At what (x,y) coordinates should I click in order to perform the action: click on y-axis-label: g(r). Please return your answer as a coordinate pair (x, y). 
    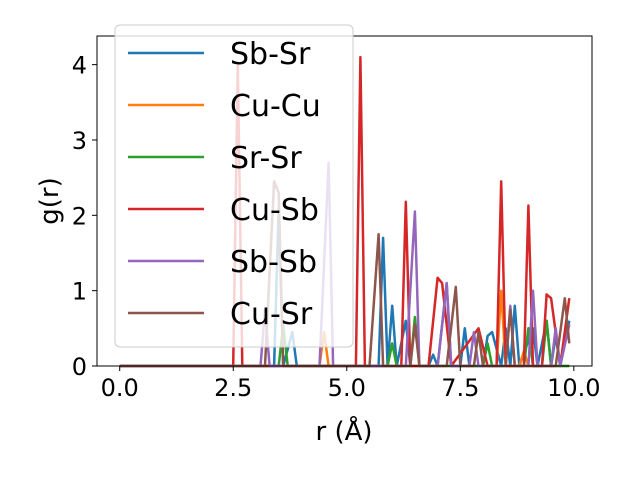
    Looking at the image, I should click on (50, 200).